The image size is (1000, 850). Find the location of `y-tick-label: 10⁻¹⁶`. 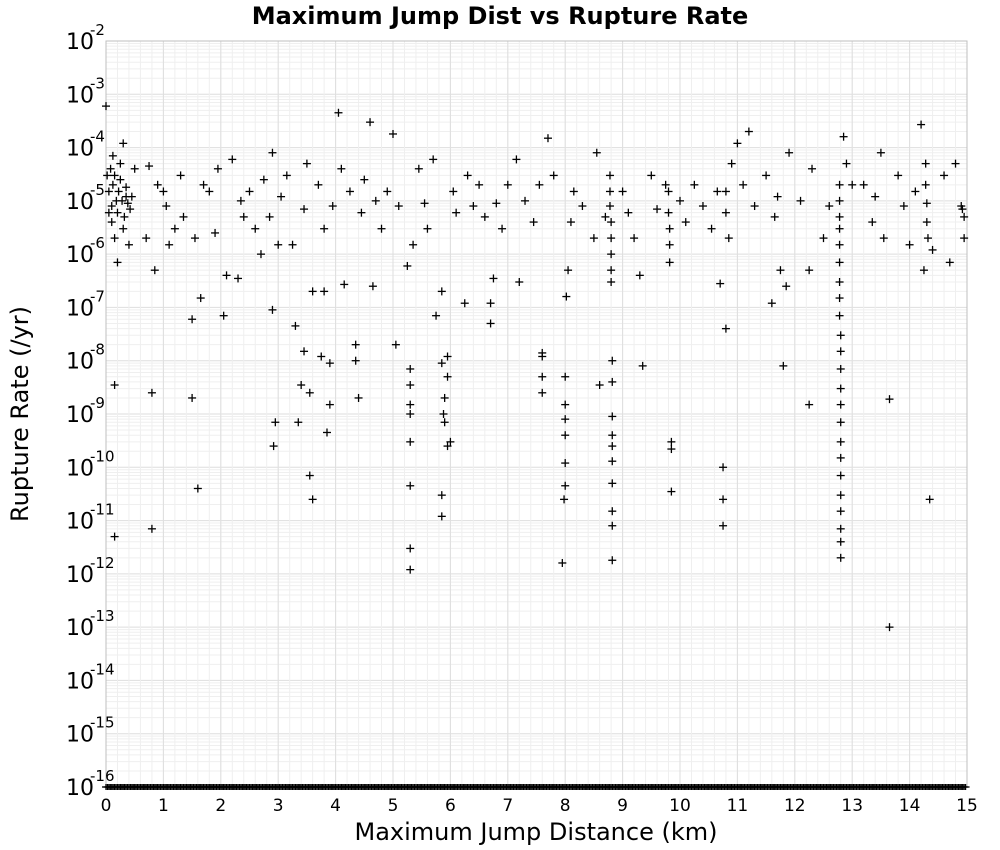

y-tick-label: 10⁻¹⁶ is located at coordinates (90, 784).